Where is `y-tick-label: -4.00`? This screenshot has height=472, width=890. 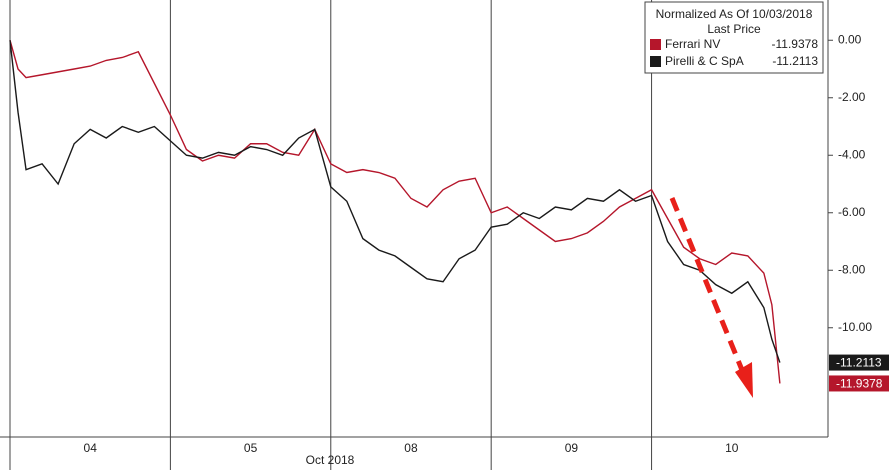
y-tick-label: -4.00 is located at coordinates (852, 154).